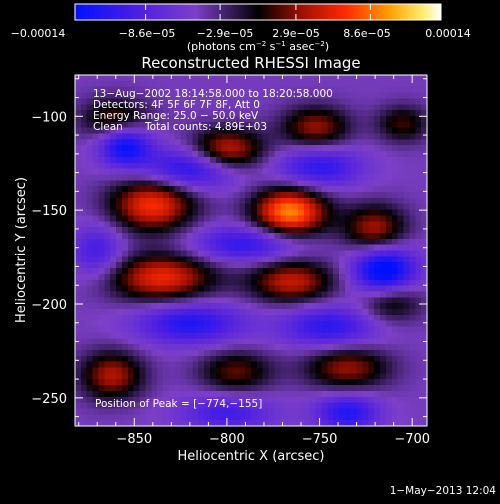 The width and height of the screenshot is (500, 504). Describe the element at coordinates (273, 439) in the screenshot. I see `x-tick-labels: −850 −800 −750 −700` at that location.